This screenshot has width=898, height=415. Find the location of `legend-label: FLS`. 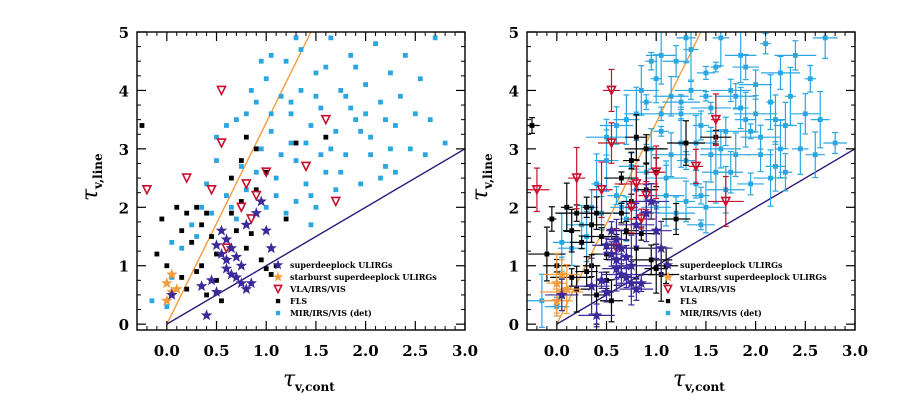

legend-label: FLS is located at coordinates (298, 301).